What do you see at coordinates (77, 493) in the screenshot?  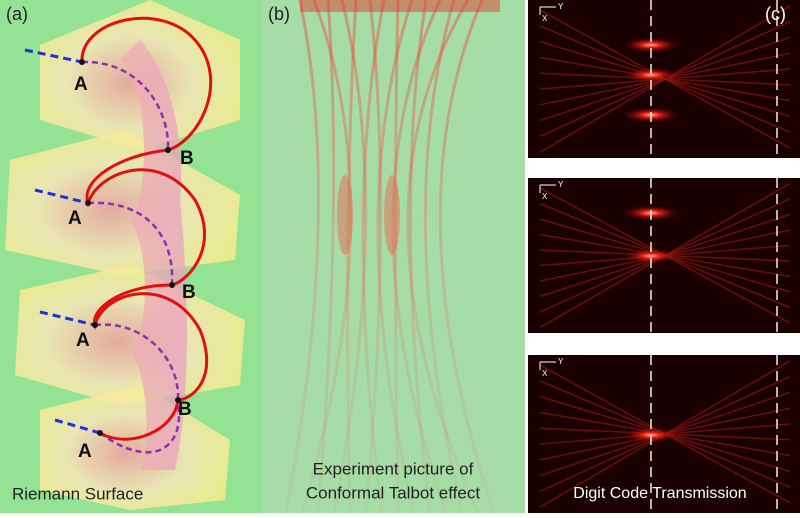 I see `caption: Riemann Surface` at bounding box center [77, 493].